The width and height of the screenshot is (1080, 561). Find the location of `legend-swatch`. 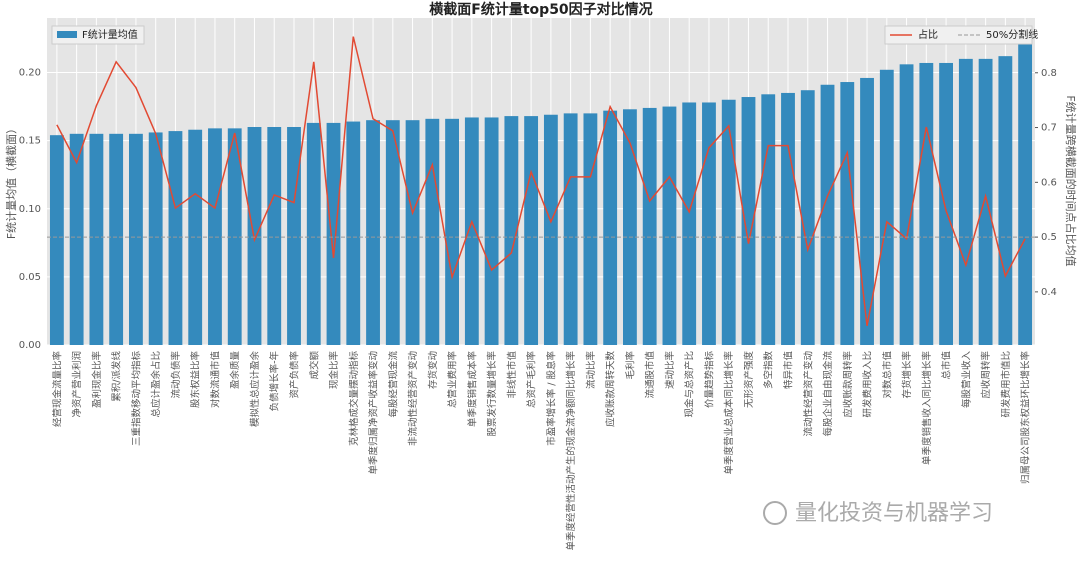

legend-swatch is located at coordinates (67, 34).